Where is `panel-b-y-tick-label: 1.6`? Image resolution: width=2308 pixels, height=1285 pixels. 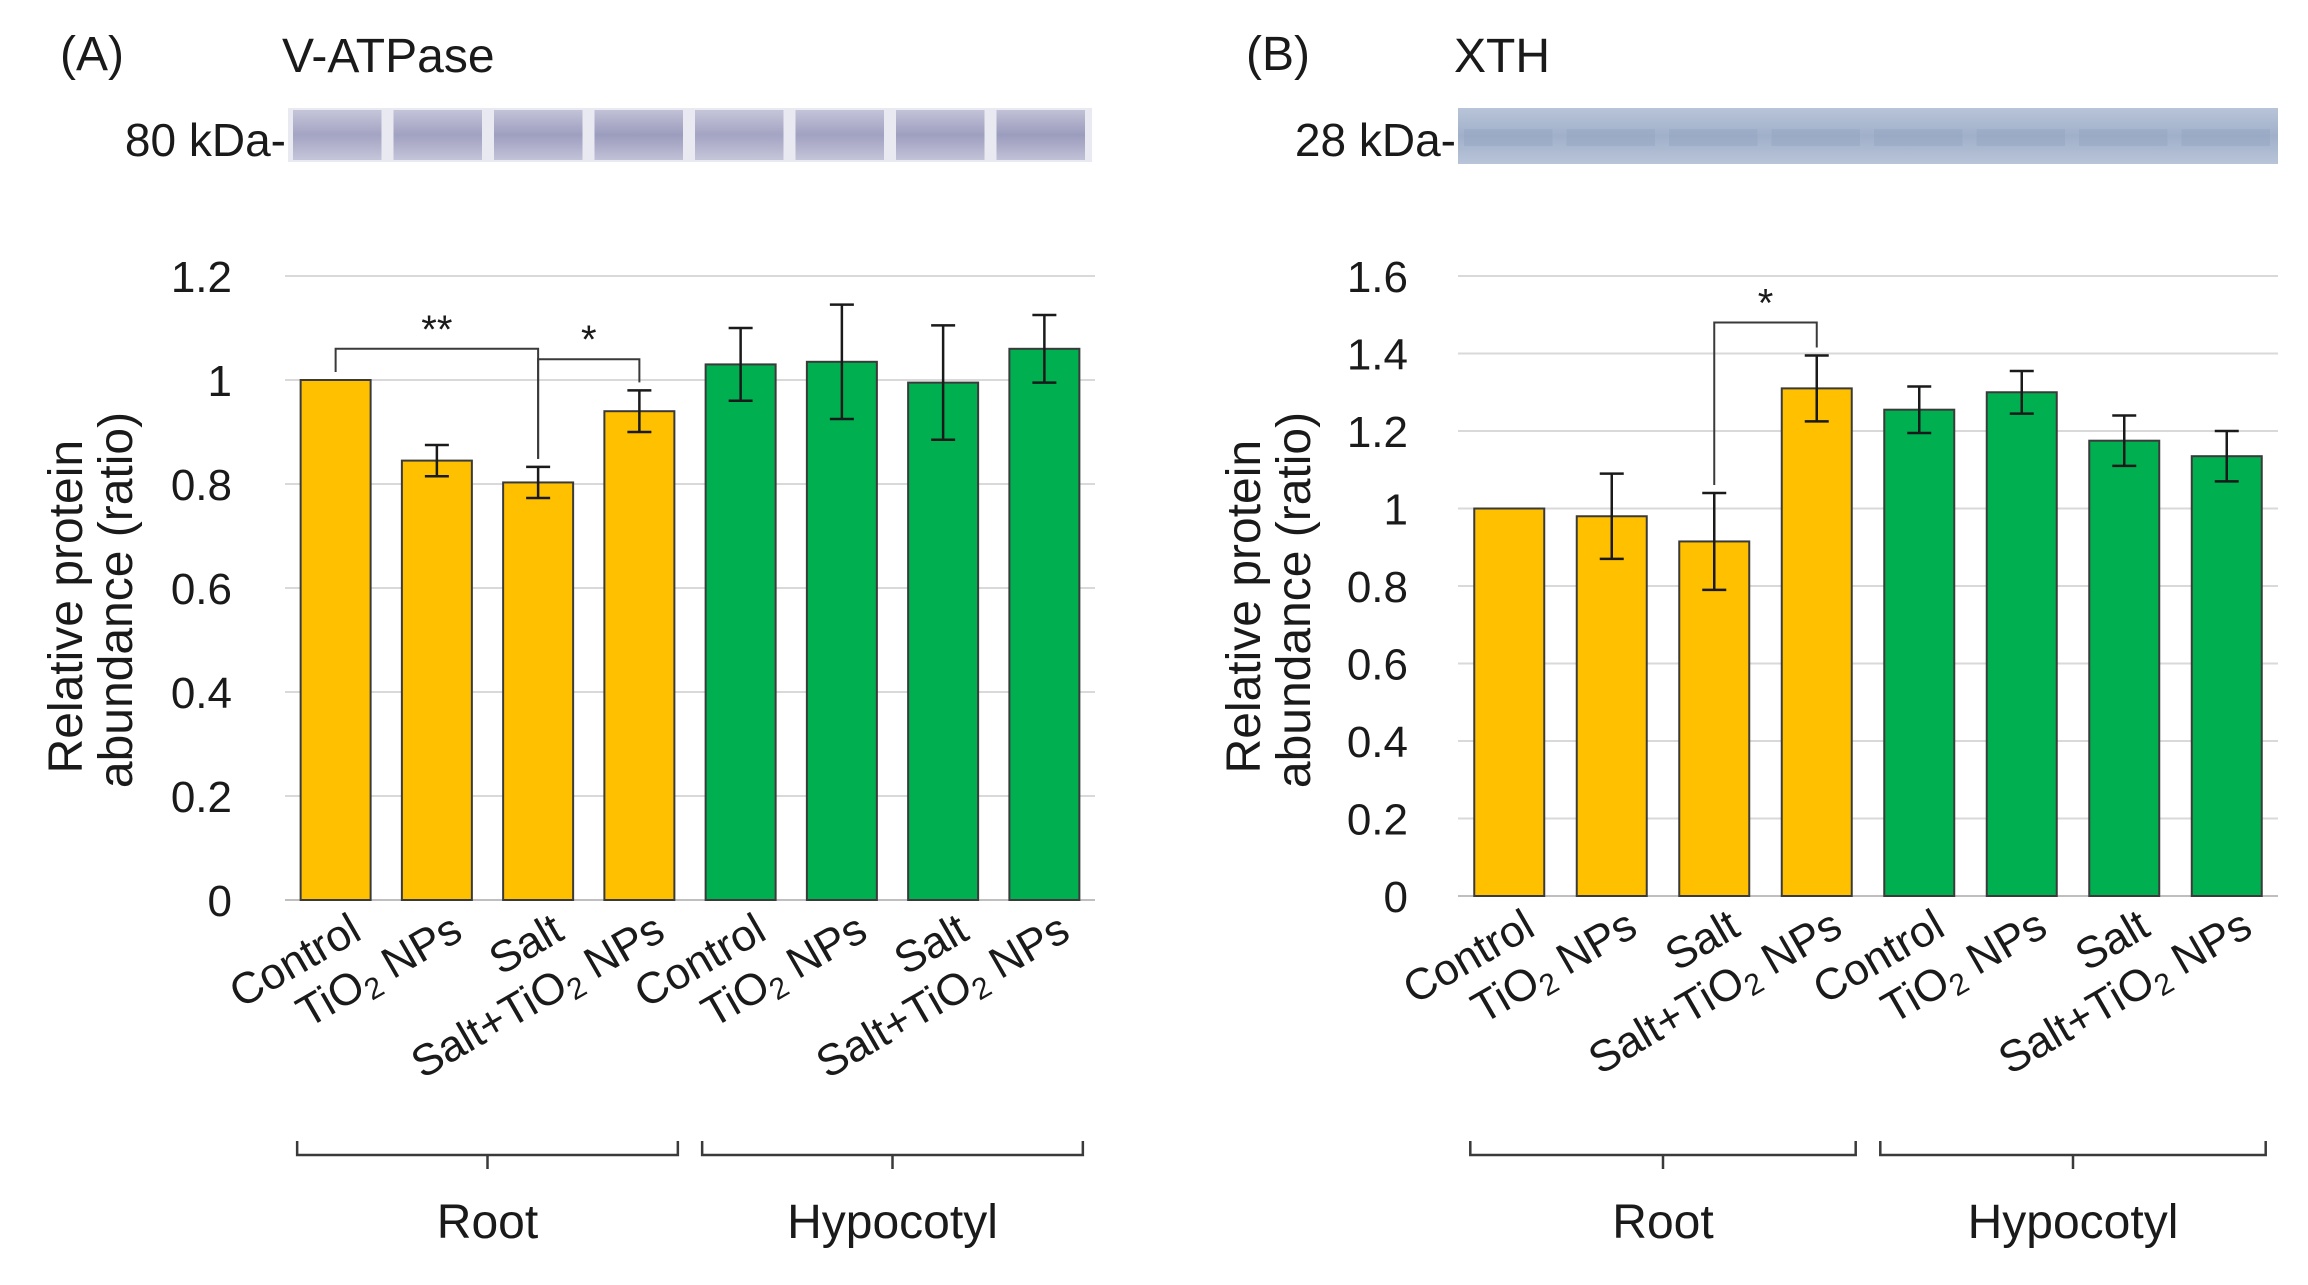
panel-b-y-tick-label: 1.6 is located at coordinates (1377, 277).